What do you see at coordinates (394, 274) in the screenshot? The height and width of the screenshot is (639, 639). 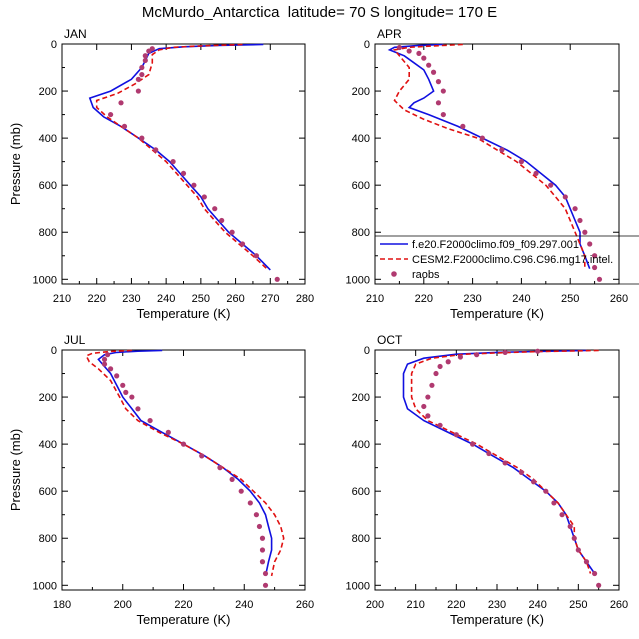 I see `legend-swatch-dot` at bounding box center [394, 274].